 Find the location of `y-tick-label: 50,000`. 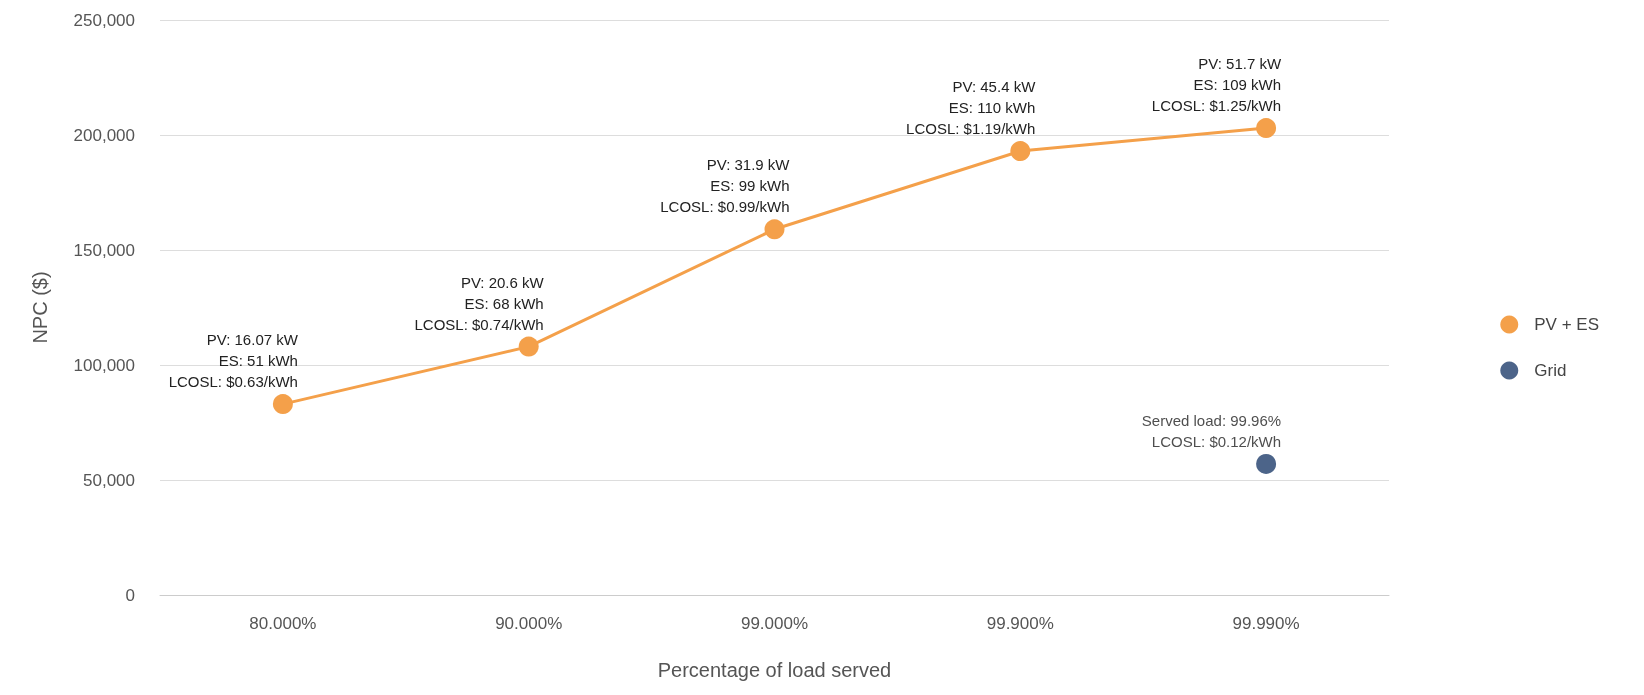

y-tick-label: 50,000 is located at coordinates (109, 480).